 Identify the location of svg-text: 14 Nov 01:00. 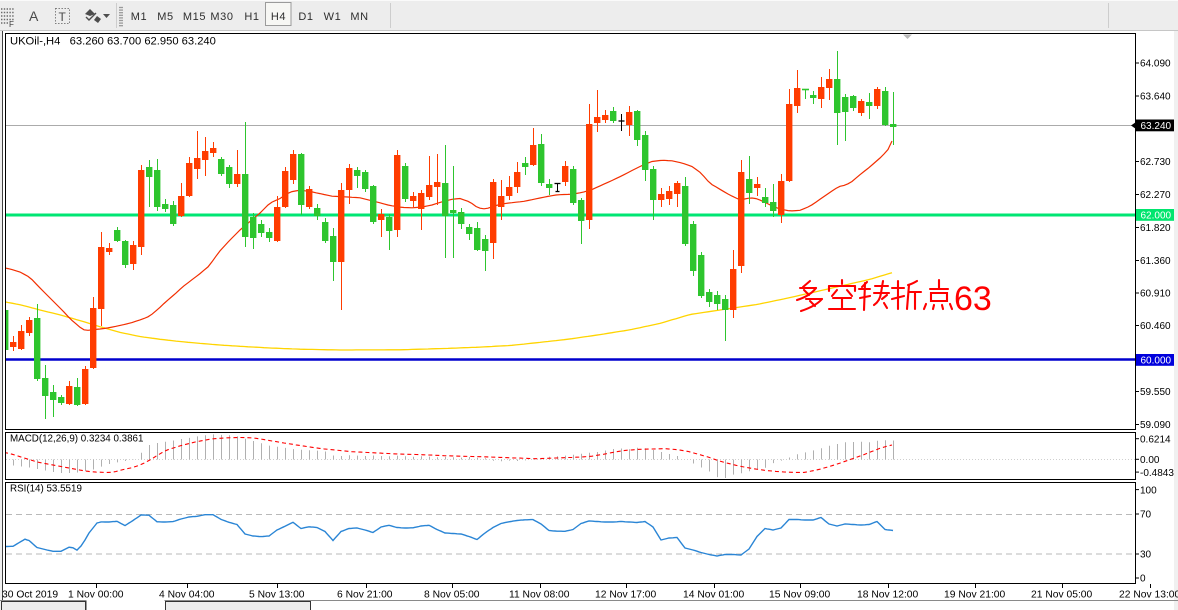
(714, 595).